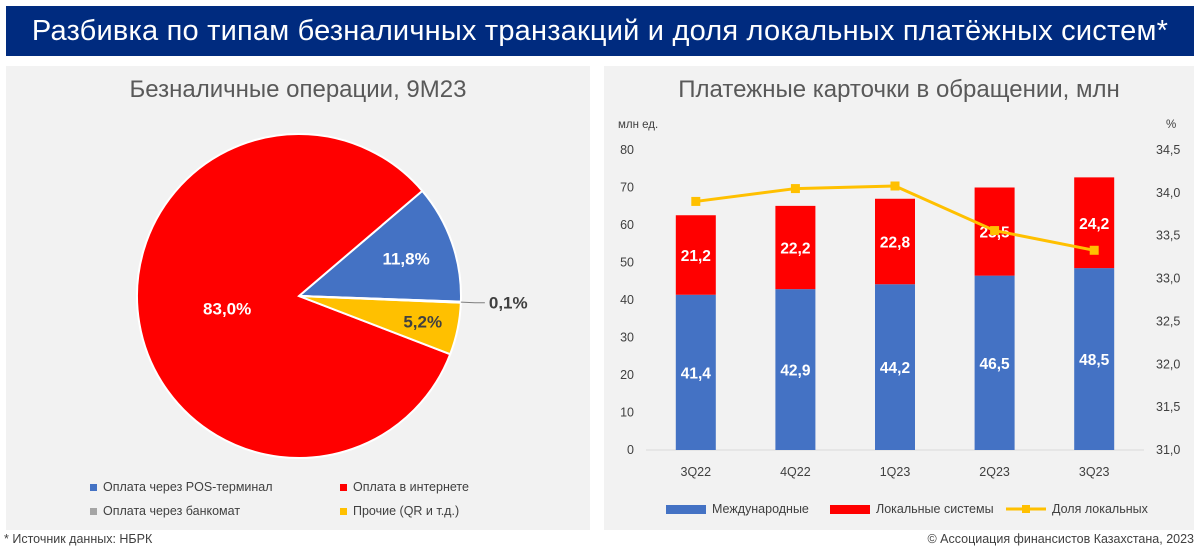 Image resolution: width=1200 pixels, height=550 pixels. I want to click on legend-label-local: Локальные системы, so click(935, 509).